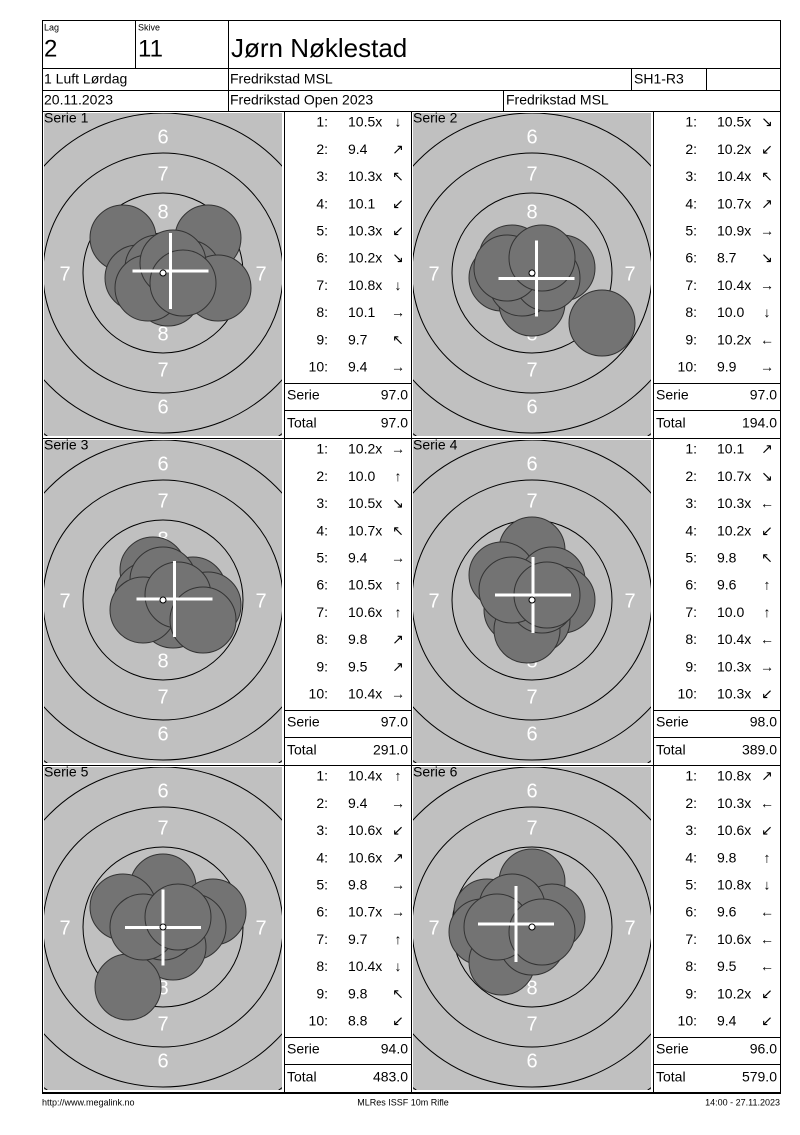 Image resolution: width=800 pixels, height=1135 pixels. What do you see at coordinates (361, 203) in the screenshot?
I see `shot-score: 10.1` at bounding box center [361, 203].